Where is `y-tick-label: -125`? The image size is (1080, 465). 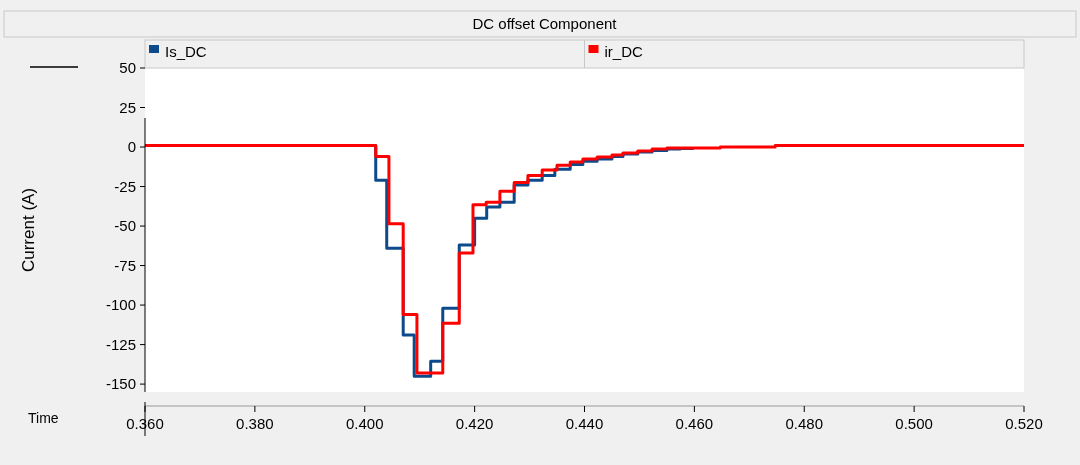
y-tick-label: -125 is located at coordinates (120, 344).